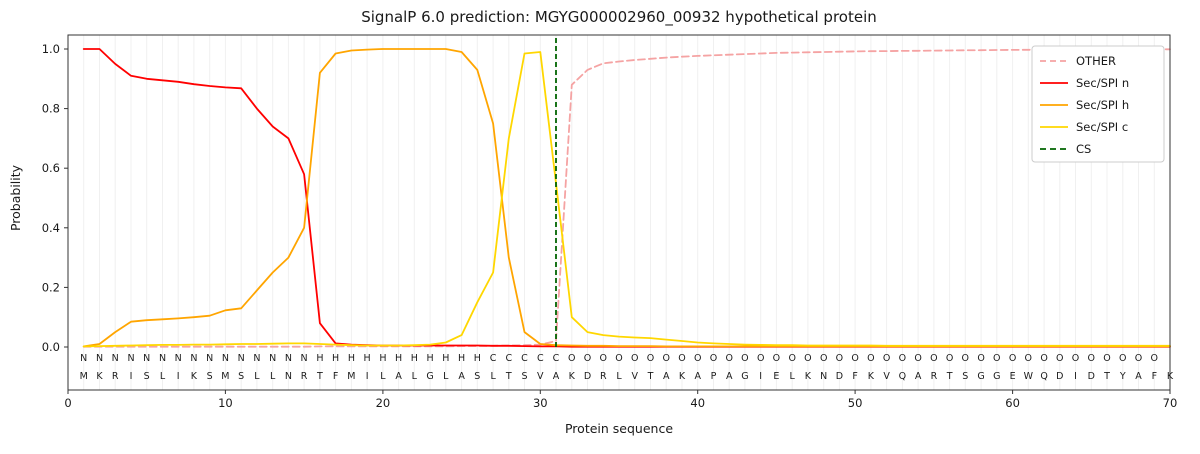  Describe the element at coordinates (934, 376) in the screenshot. I see `residue-letter: R` at that location.